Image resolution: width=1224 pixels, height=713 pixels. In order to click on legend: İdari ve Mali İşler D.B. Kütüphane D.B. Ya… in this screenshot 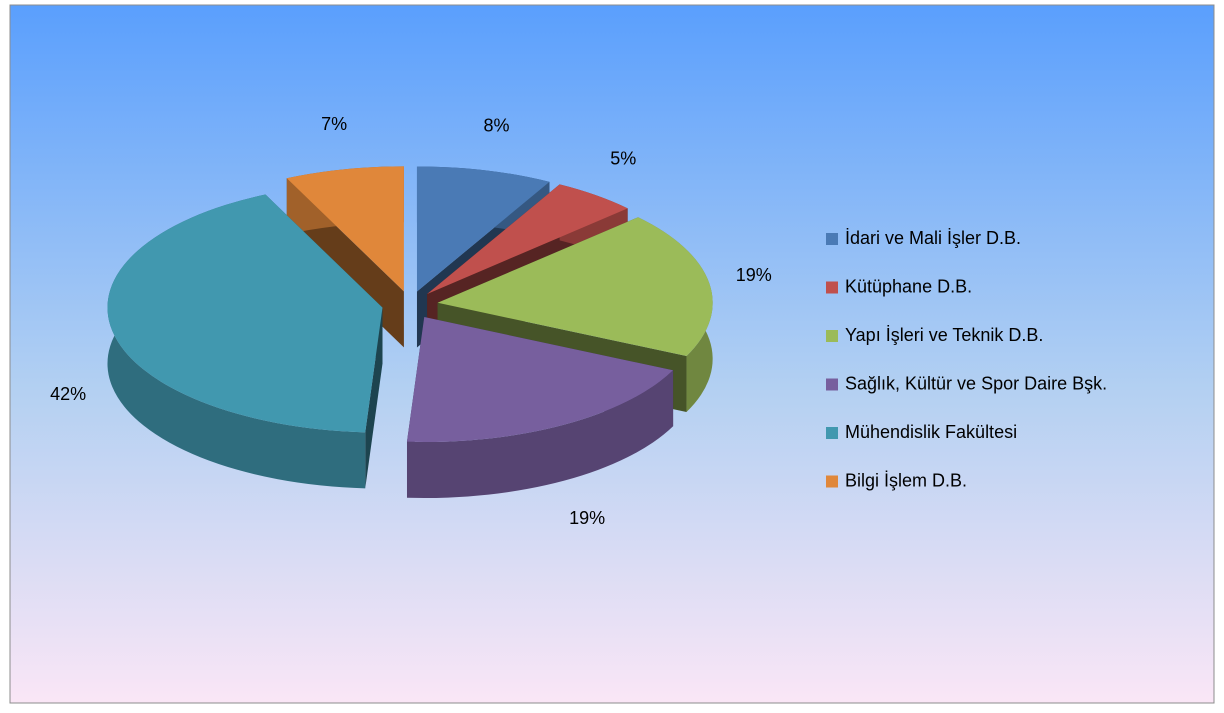, I will do `click(966, 359)`.